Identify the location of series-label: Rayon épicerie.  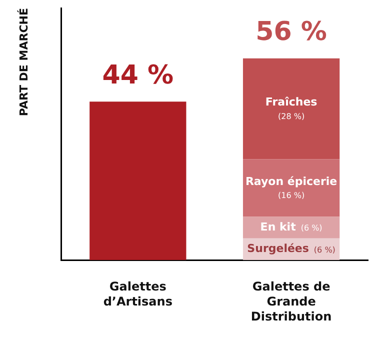
(291, 181).